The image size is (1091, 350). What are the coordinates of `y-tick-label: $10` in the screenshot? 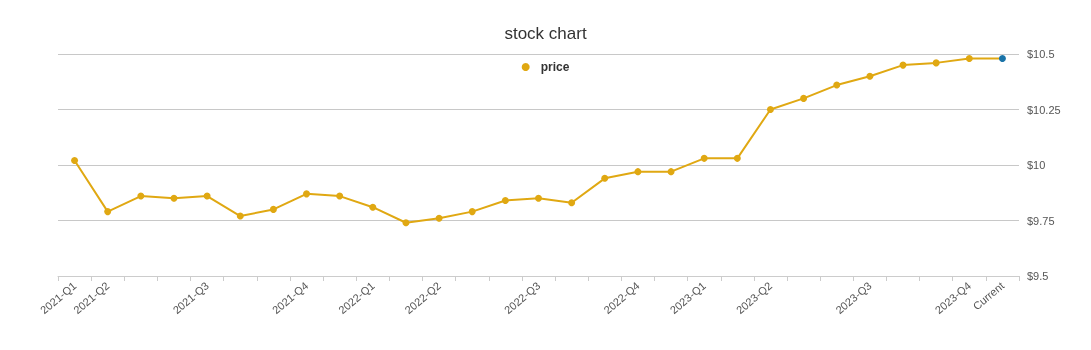 It's located at (1036, 165).